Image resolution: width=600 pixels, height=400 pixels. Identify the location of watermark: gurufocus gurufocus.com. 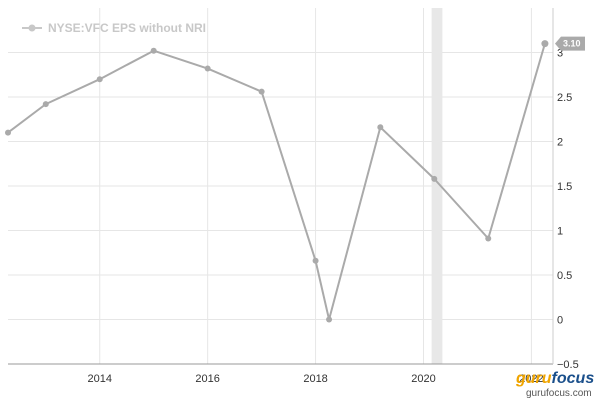
(554, 384).